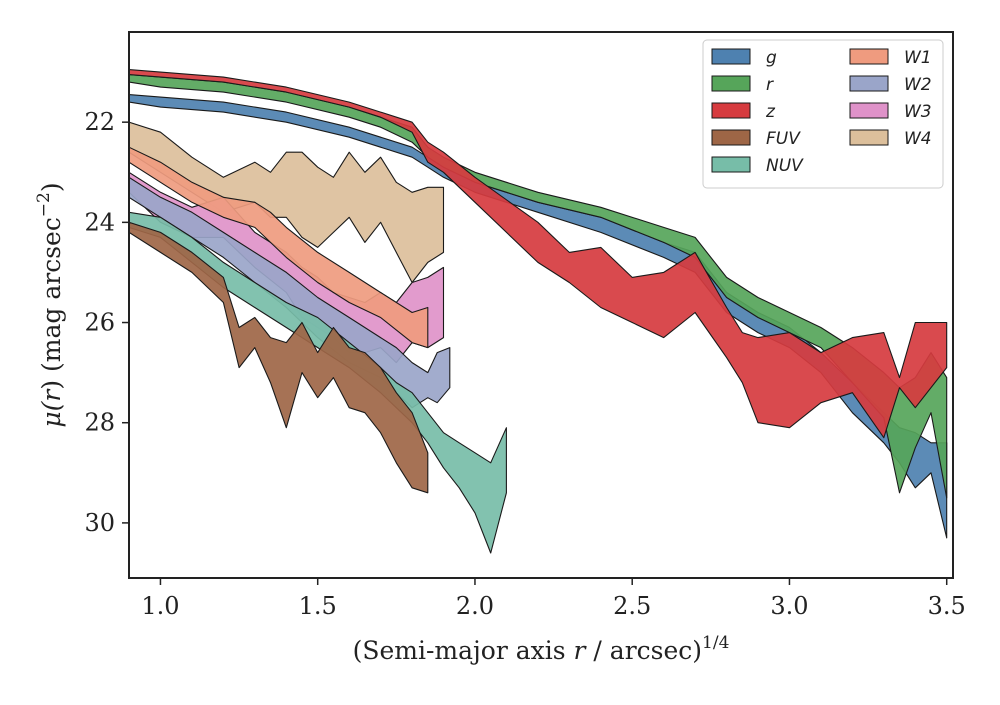  Describe the element at coordinates (553, 599) in the screenshot. I see `x-axis-ticks: 1.0 1.5 2.0 2.5 3.0 3.5` at that location.